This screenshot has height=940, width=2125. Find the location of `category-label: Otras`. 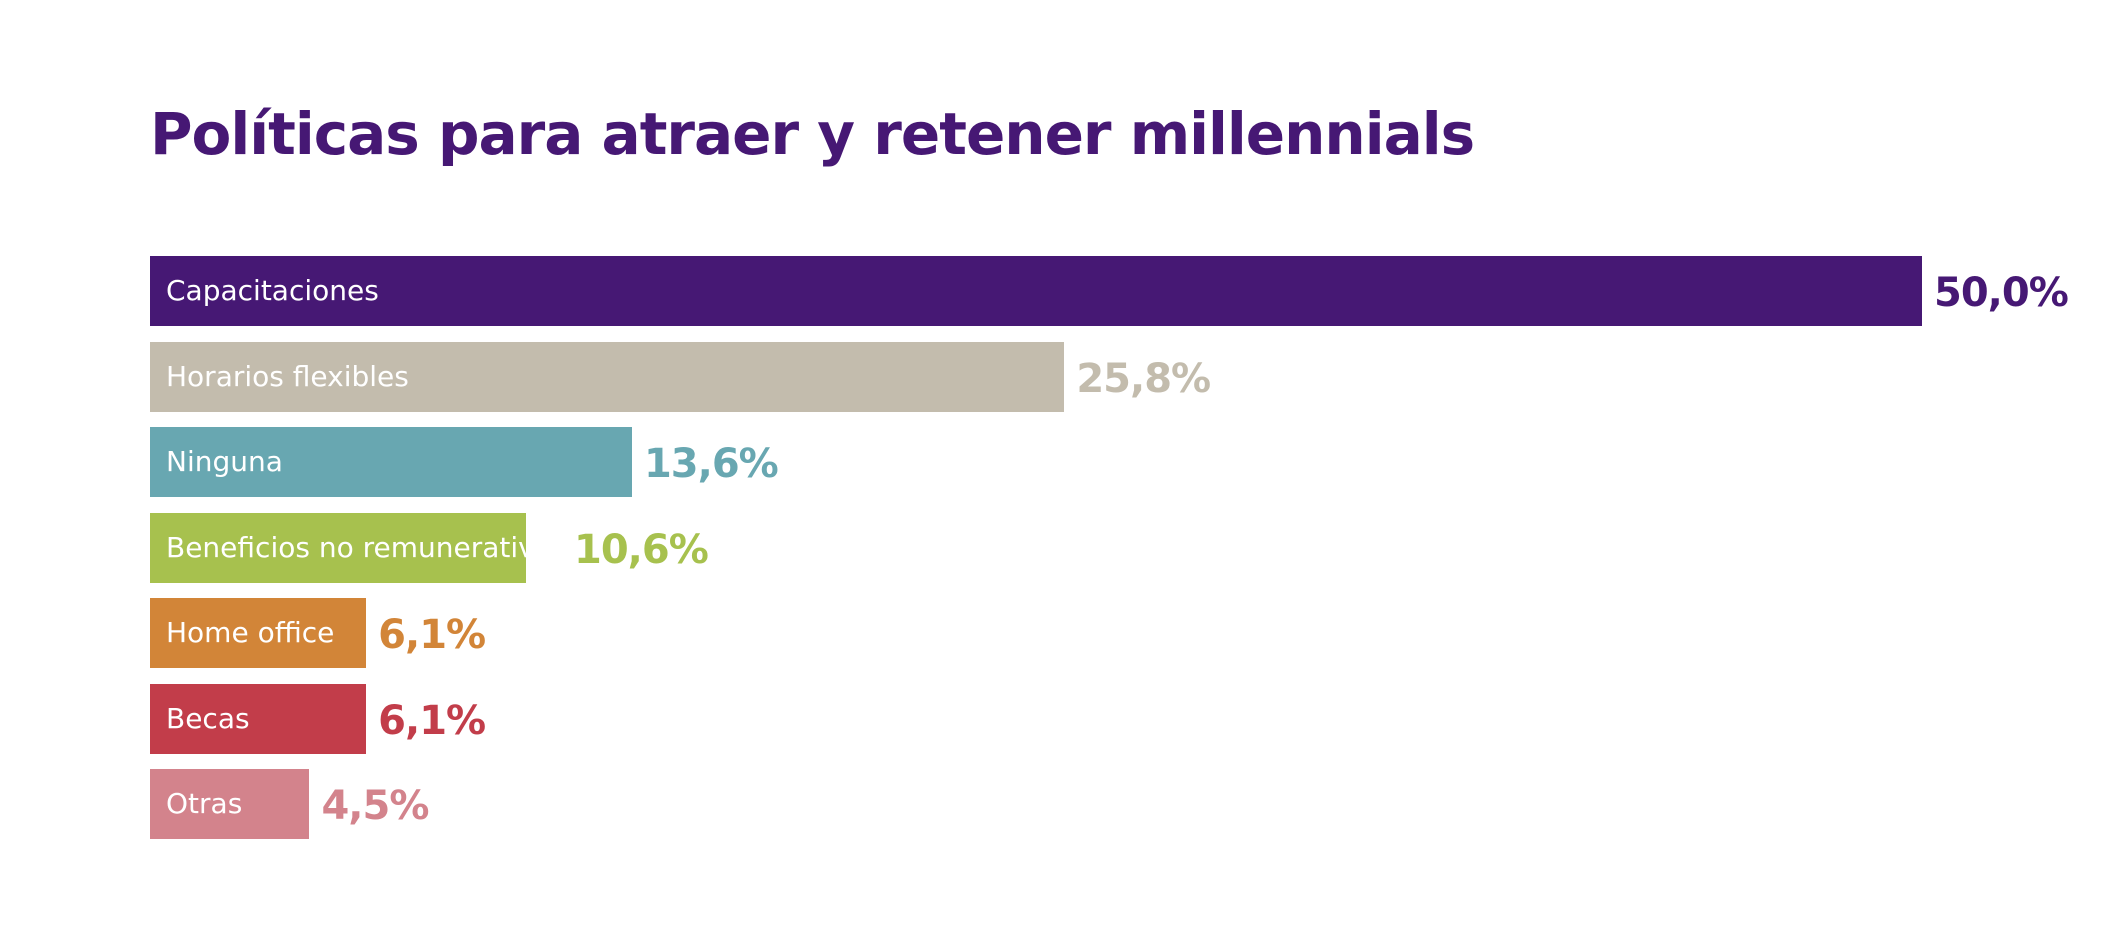

category-label: Otras is located at coordinates (204, 803).